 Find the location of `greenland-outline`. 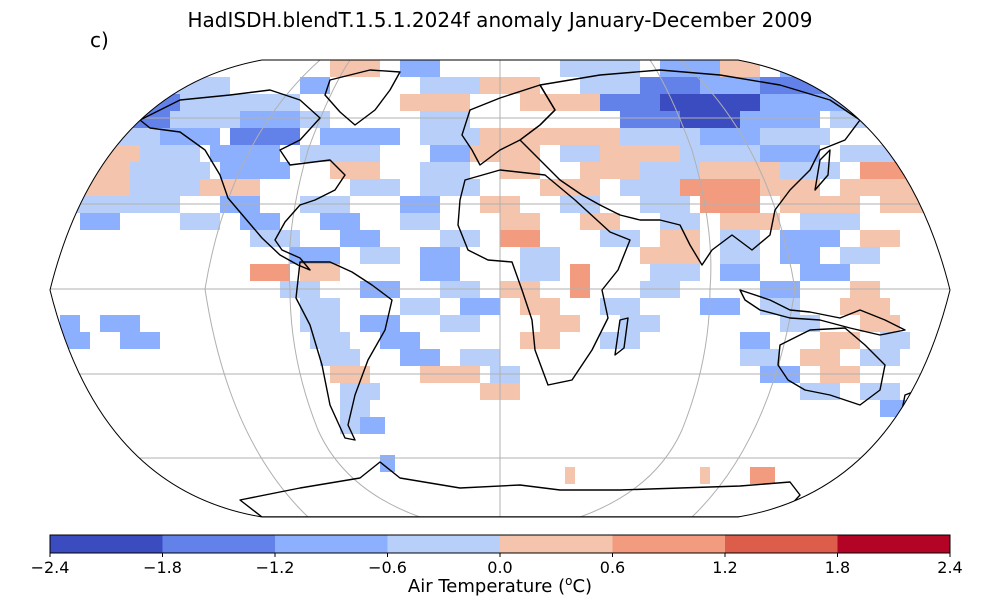

greenland-outline is located at coordinates (362, 97).